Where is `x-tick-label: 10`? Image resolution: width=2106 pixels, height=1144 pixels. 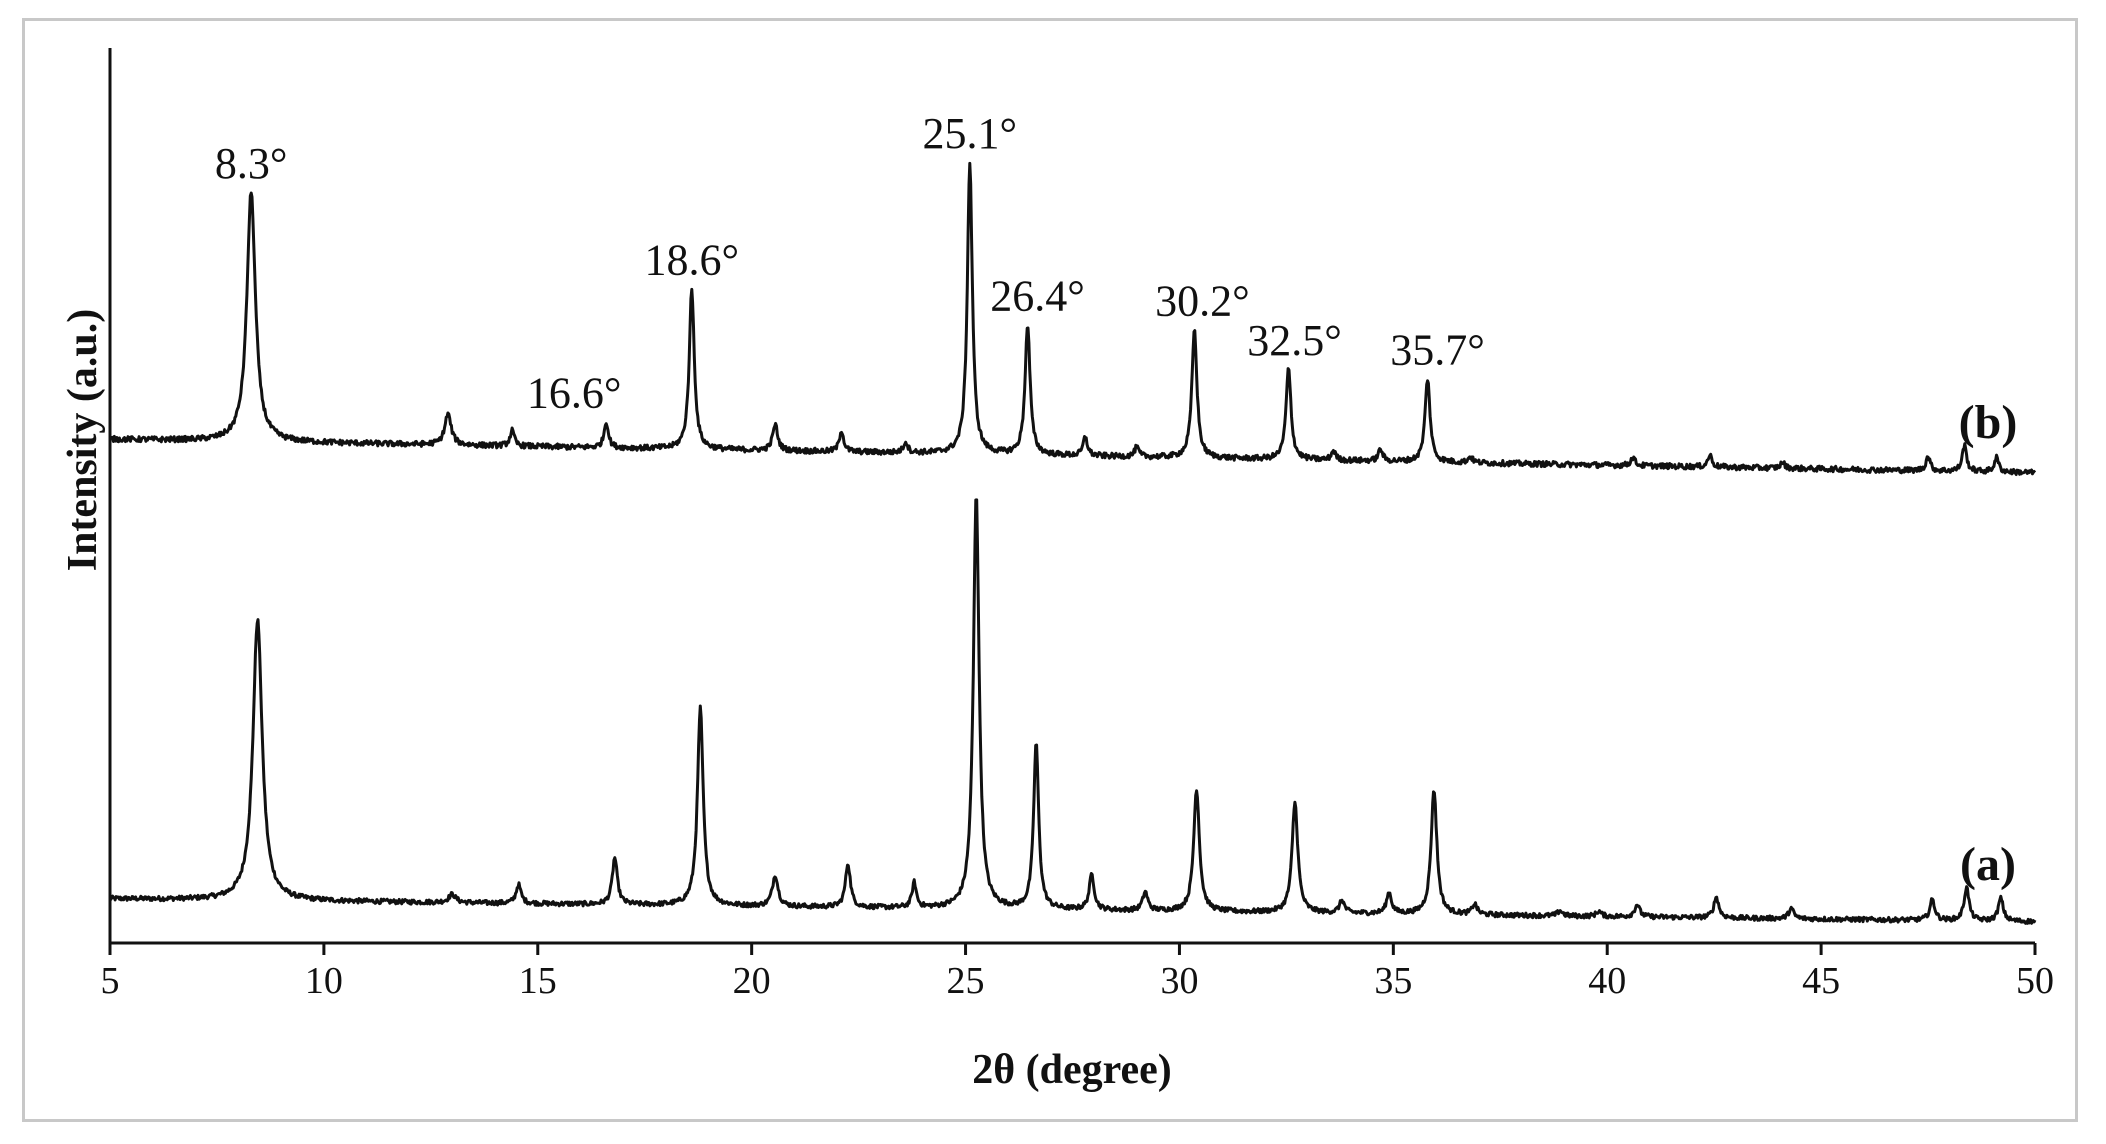 x-tick-label: 10 is located at coordinates (324, 981).